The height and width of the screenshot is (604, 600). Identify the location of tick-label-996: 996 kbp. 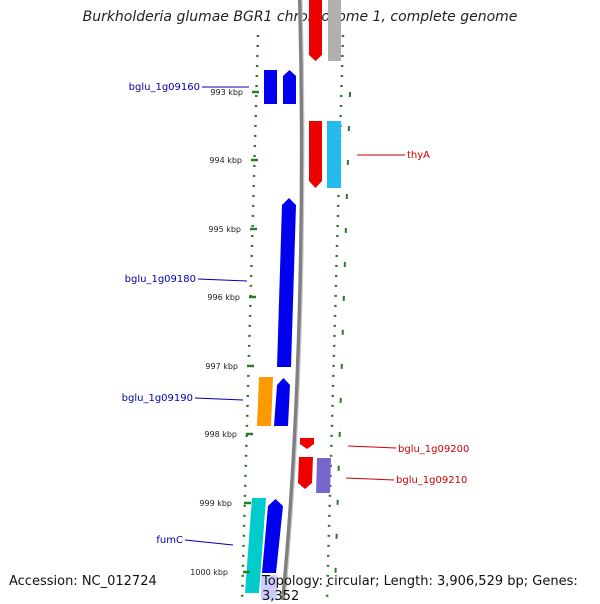
(223, 297).